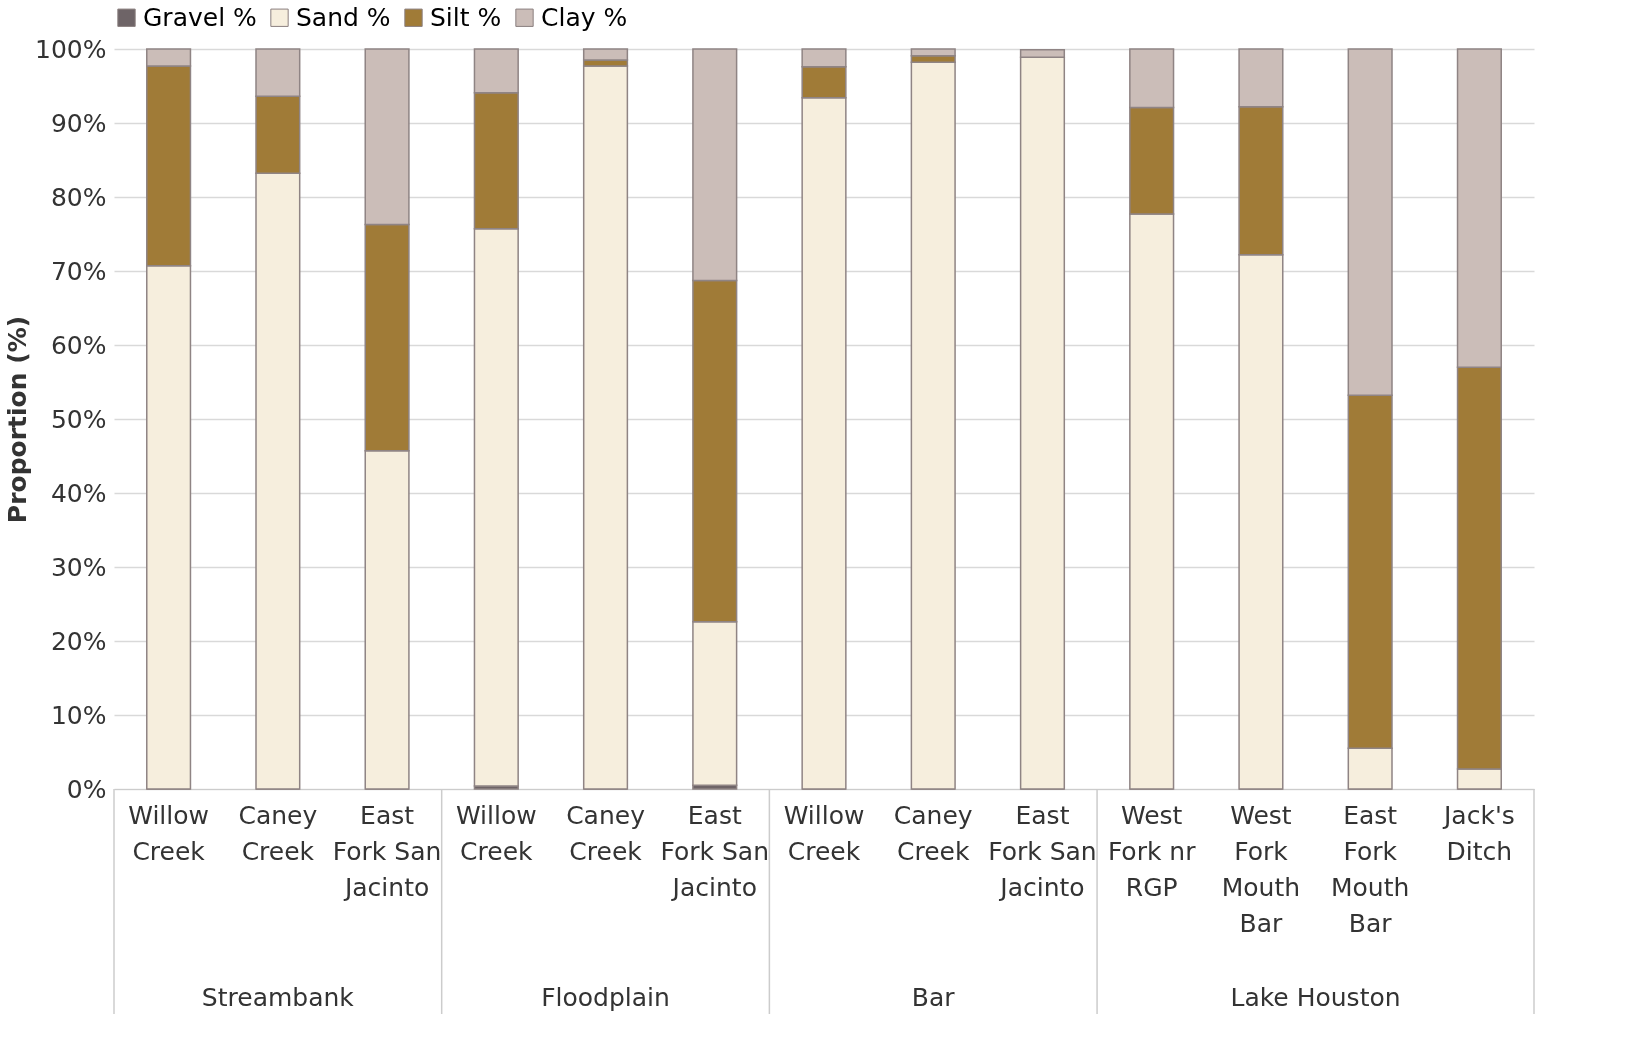  Describe the element at coordinates (86, 789) in the screenshot. I see `y-tick-label: 0%` at that location.